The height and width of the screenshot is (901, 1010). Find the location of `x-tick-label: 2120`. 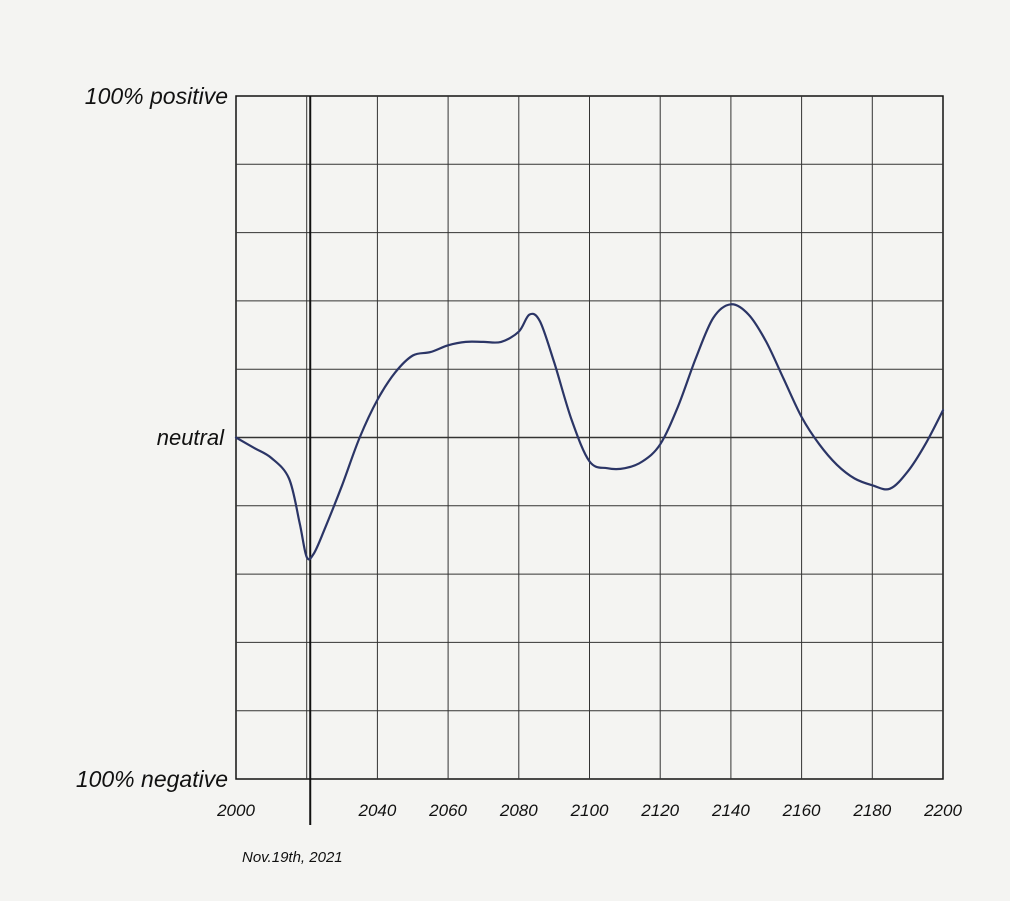

x-tick-label: 2120 is located at coordinates (659, 810).